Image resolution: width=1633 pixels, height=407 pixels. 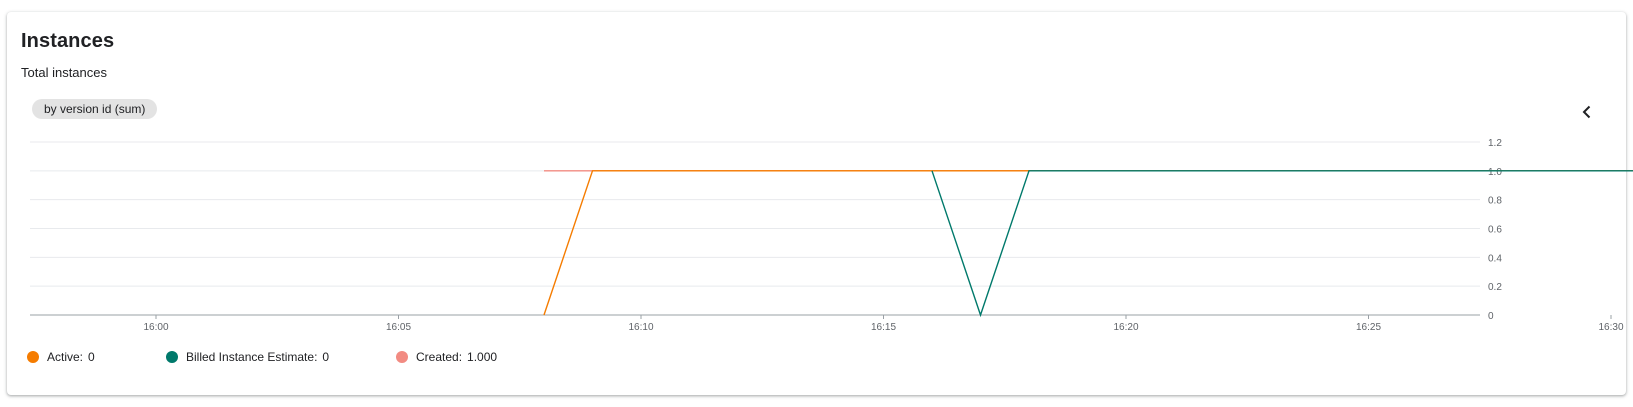 I want to click on chevron-left-glyph, so click(x=1586, y=112).